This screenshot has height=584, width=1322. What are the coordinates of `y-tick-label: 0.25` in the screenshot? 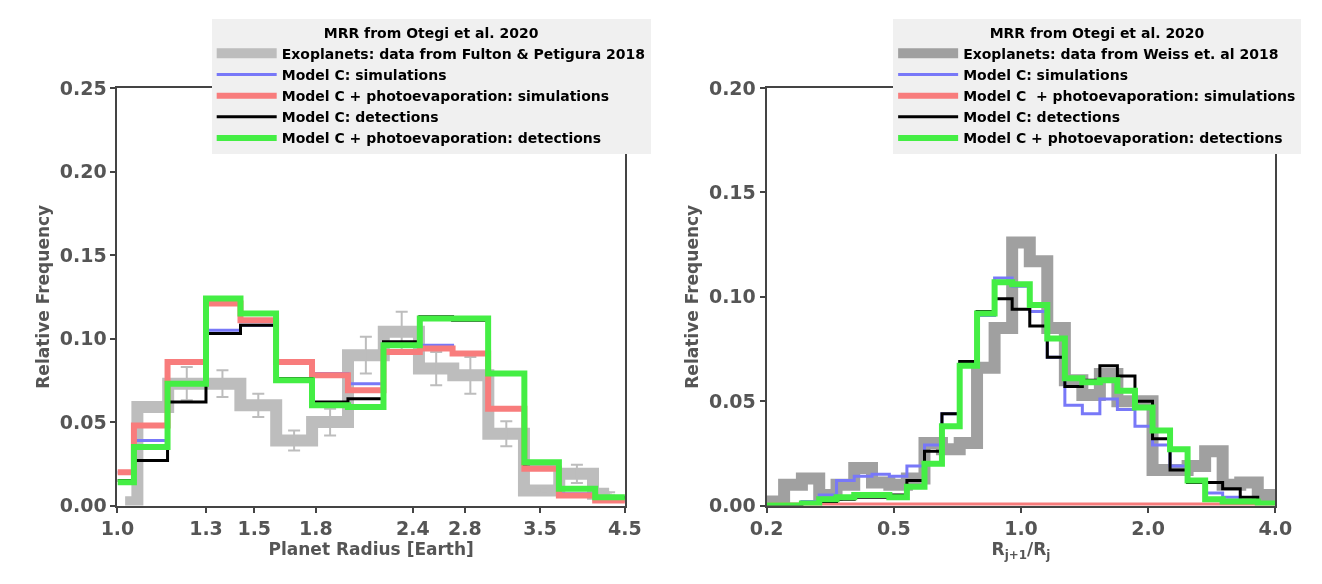 It's located at (83, 87).